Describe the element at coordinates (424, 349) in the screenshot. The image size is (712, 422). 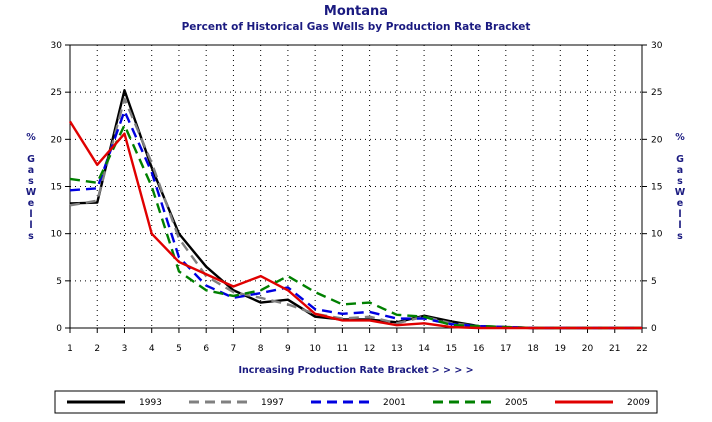
I see `x-tick-label: 14` at that location.